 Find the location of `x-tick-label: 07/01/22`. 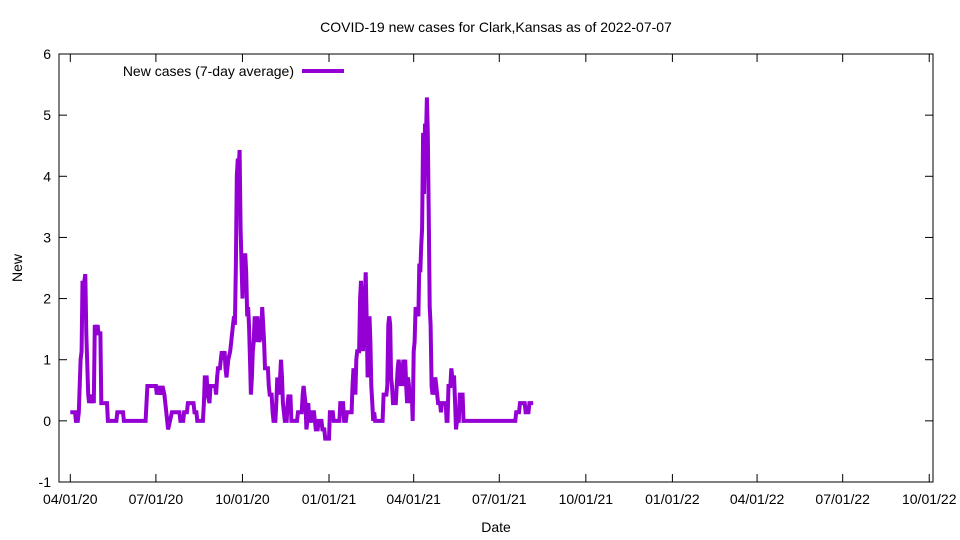

x-tick-label: 07/01/22 is located at coordinates (842, 499).